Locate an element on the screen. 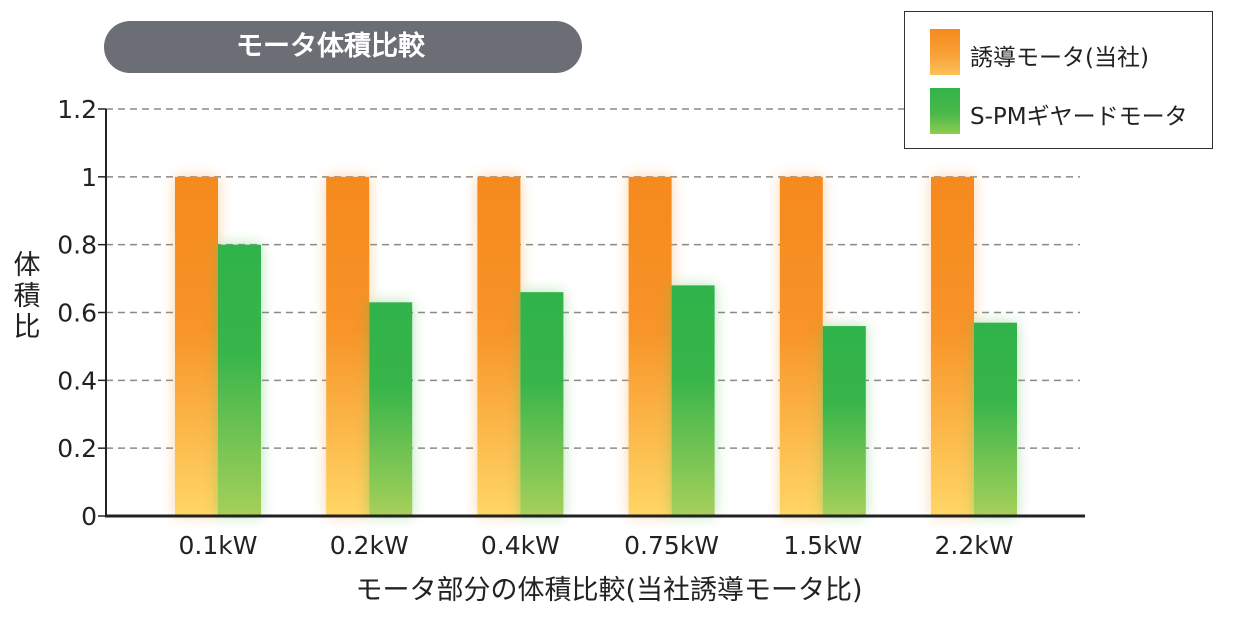 The height and width of the screenshot is (626, 1234). legend: 誘導モータ(当社) S-PMギヤードモータ is located at coordinates (1058, 80).